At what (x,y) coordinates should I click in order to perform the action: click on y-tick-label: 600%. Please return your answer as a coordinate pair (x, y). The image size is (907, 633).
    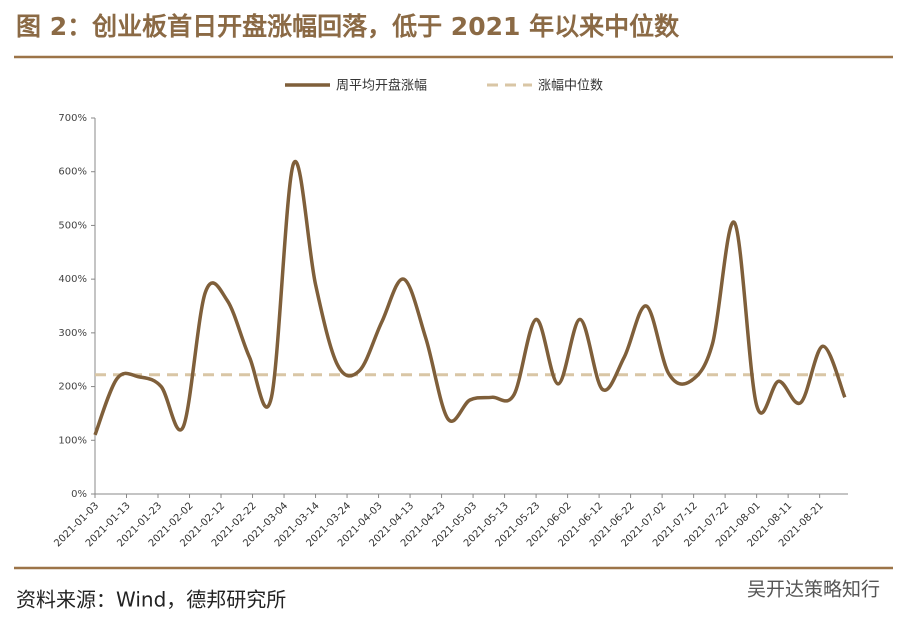
    Looking at the image, I should click on (72, 172).